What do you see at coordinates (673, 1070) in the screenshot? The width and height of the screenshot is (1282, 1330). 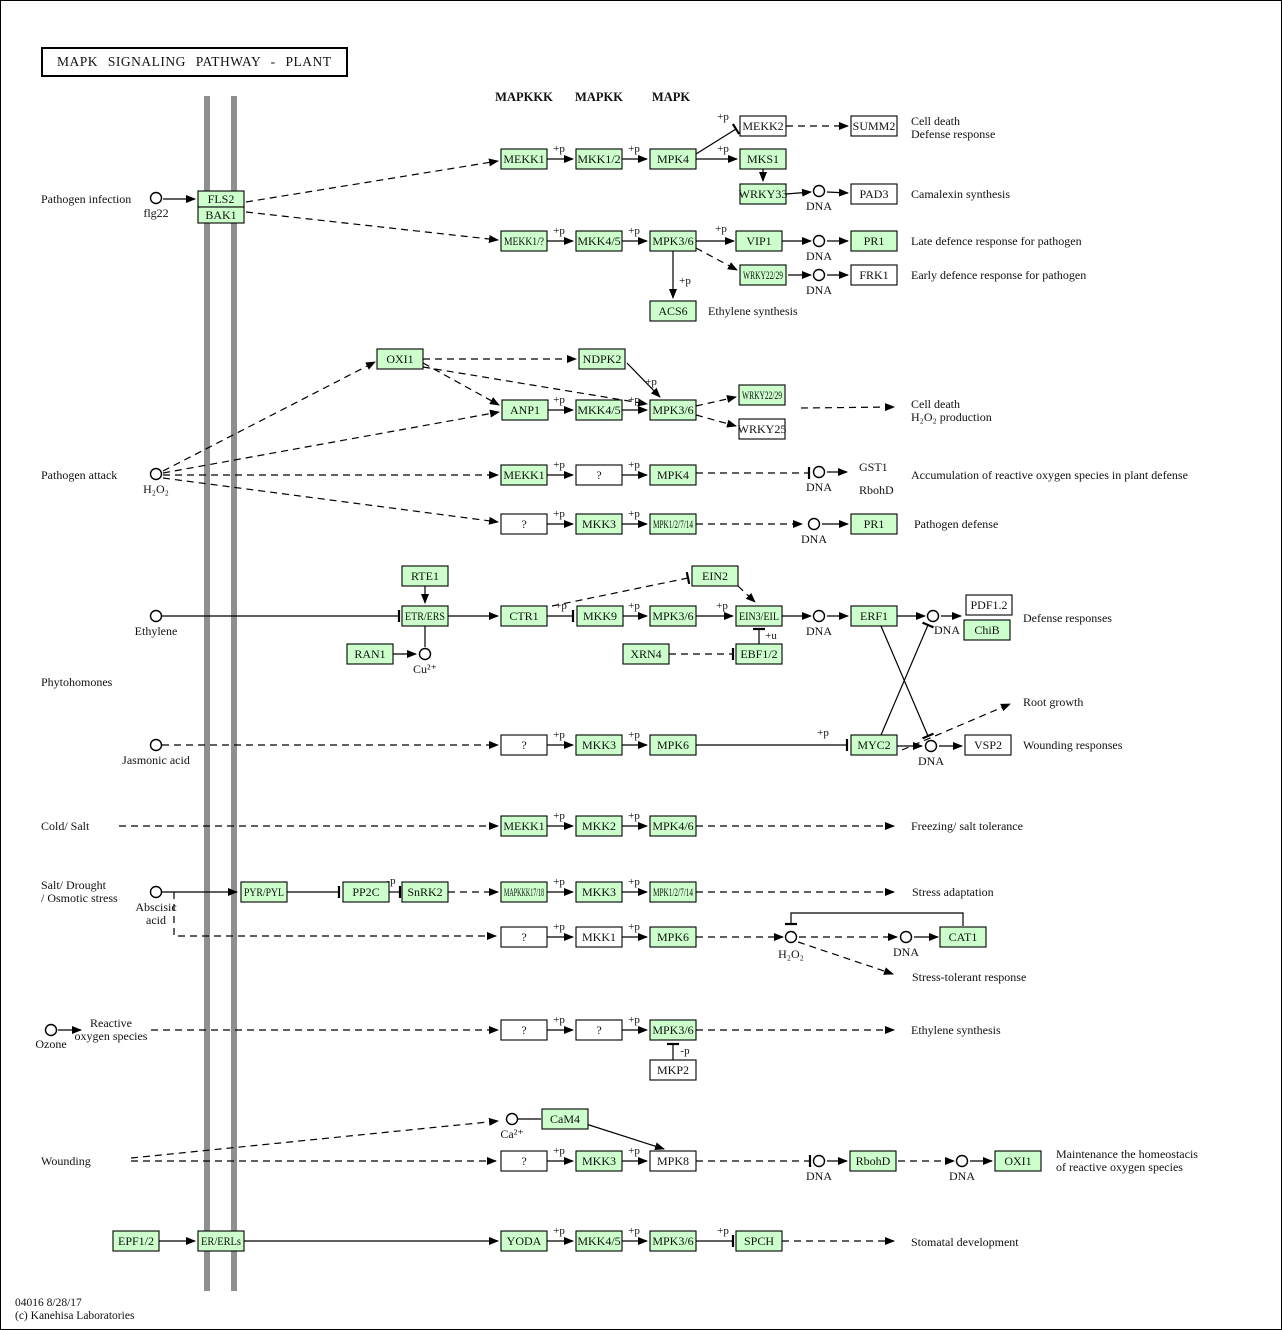 I see `node-mkp2: MKP2` at bounding box center [673, 1070].